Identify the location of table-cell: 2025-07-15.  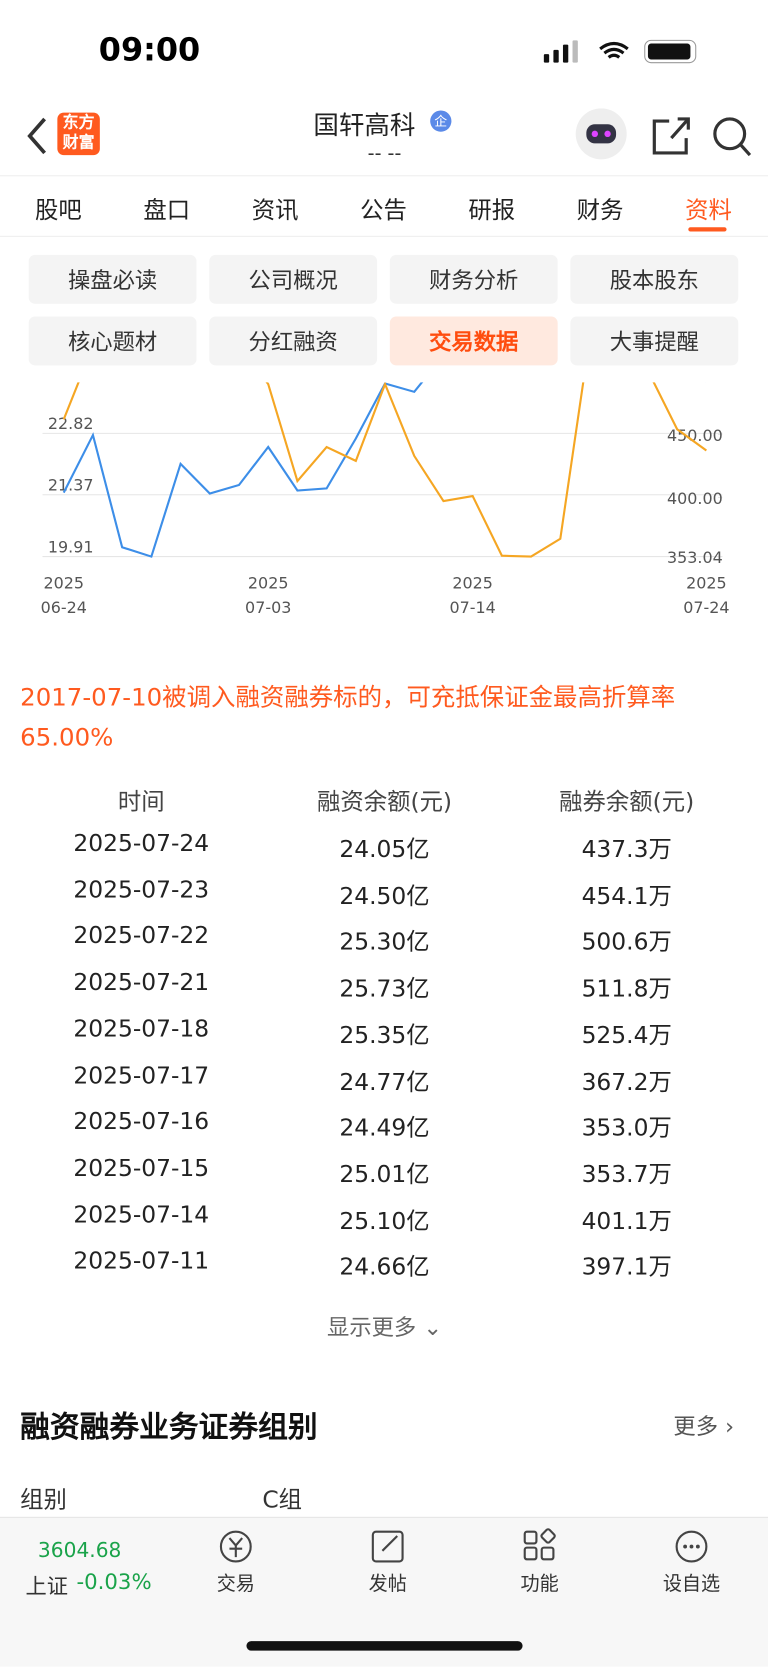
(141, 1169).